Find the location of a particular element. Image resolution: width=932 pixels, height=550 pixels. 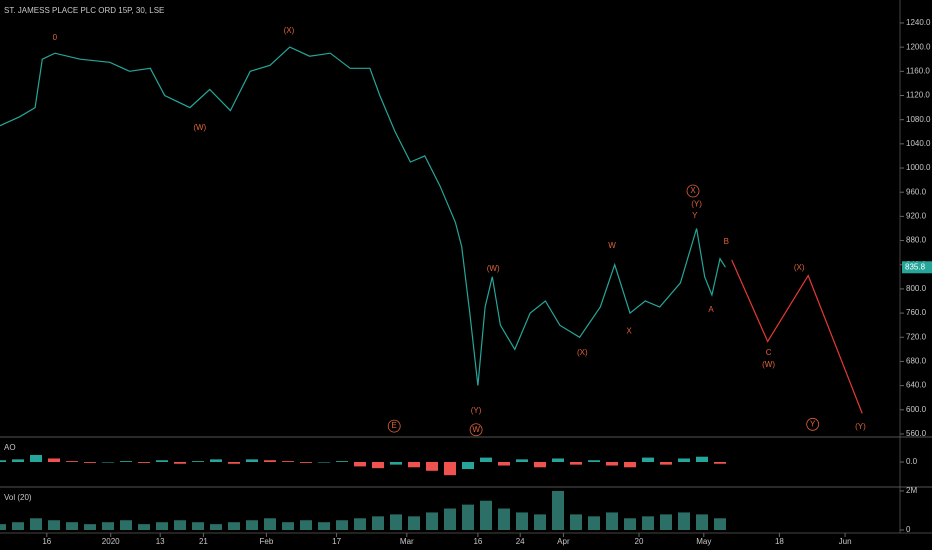

y-tick-label: 2M is located at coordinates (911, 490).